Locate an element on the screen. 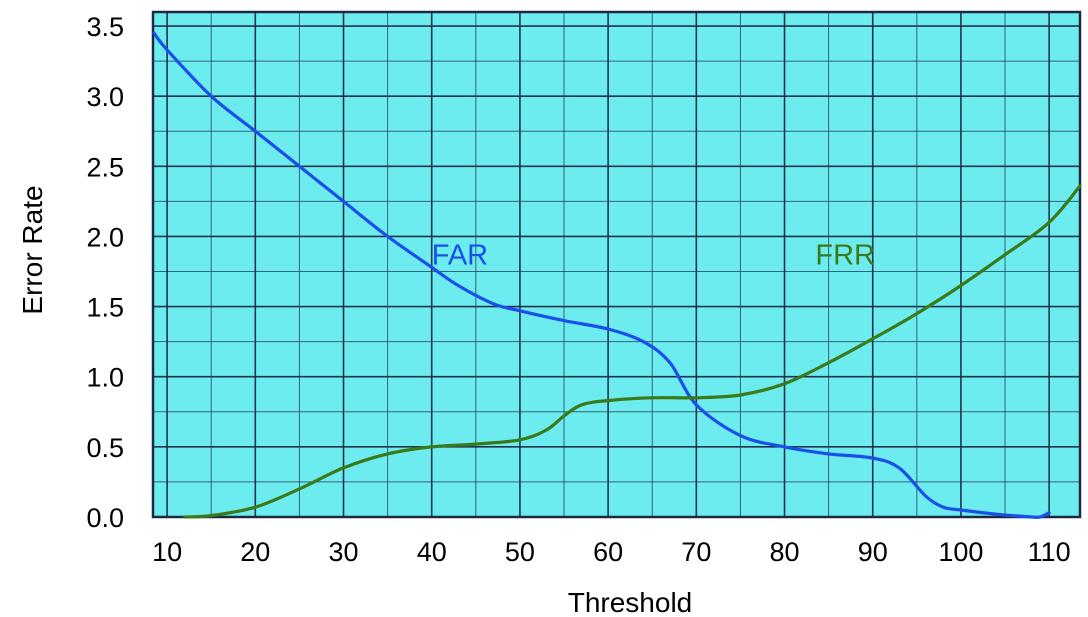  y-tick-label: 0.0 is located at coordinates (105, 518).